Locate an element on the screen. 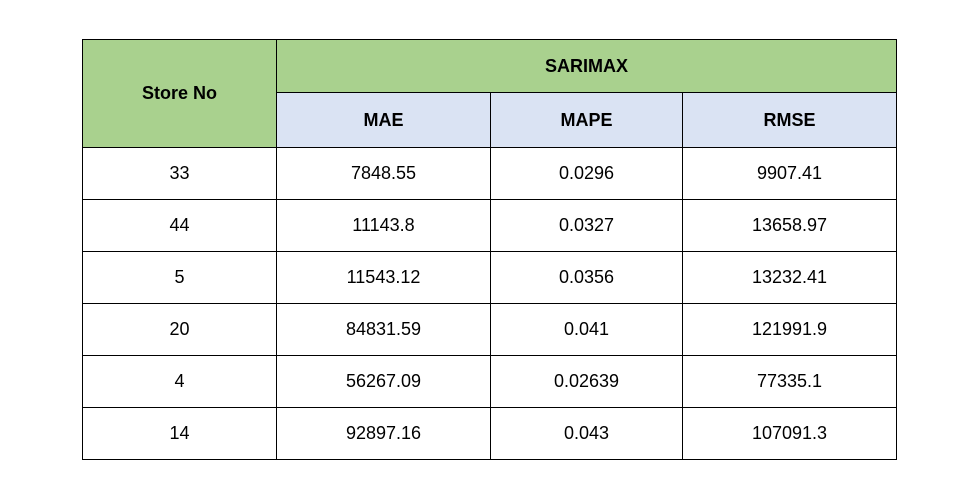  mae-cell: 56267.09 is located at coordinates (383, 381).